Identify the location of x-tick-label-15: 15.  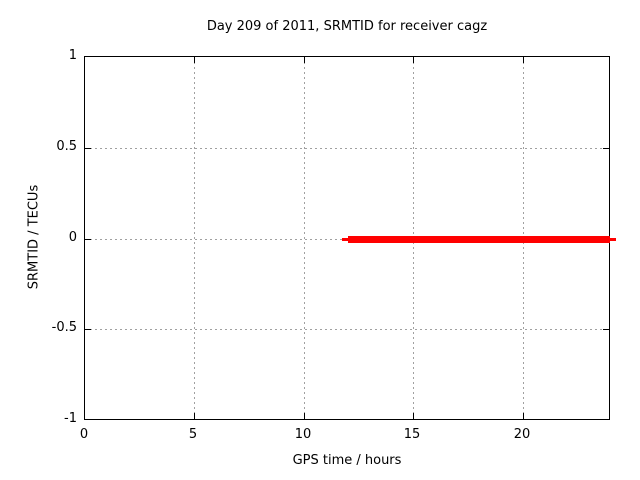
(412, 434).